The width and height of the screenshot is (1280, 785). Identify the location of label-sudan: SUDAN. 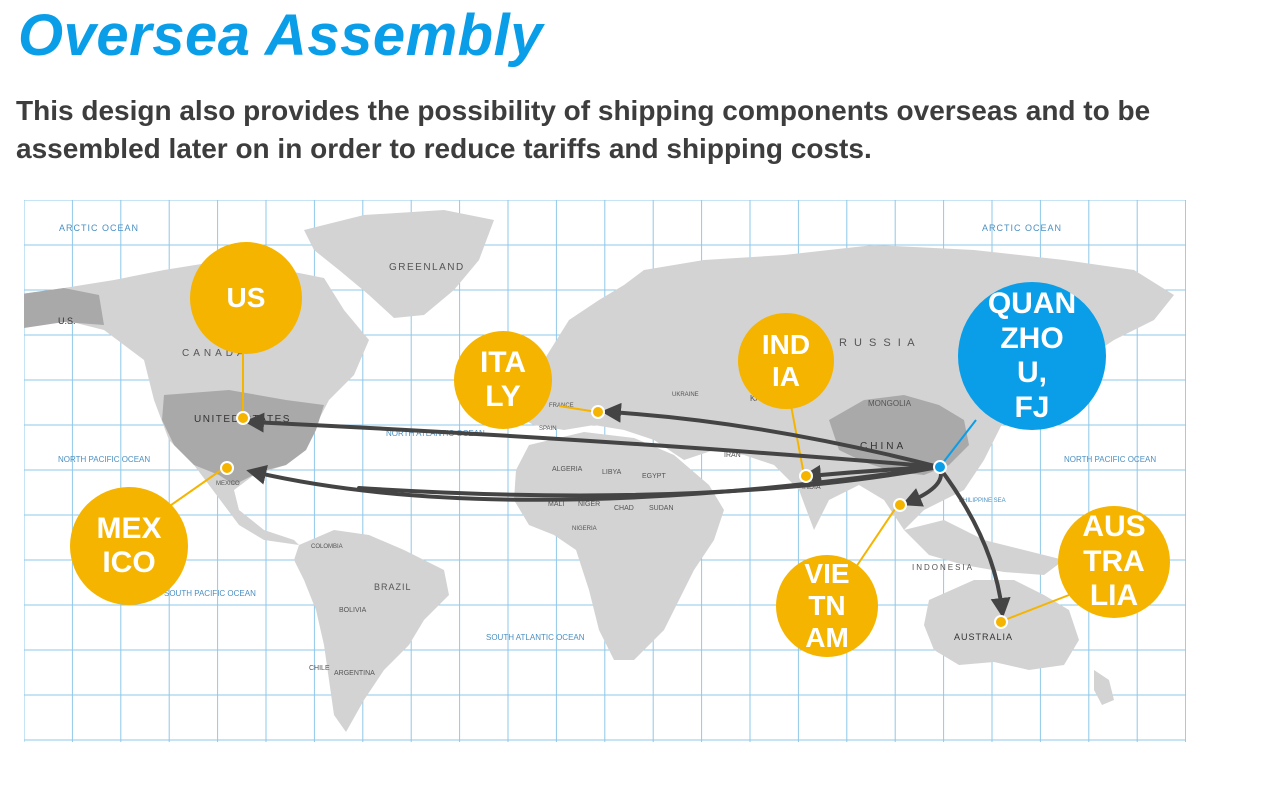
(661, 508).